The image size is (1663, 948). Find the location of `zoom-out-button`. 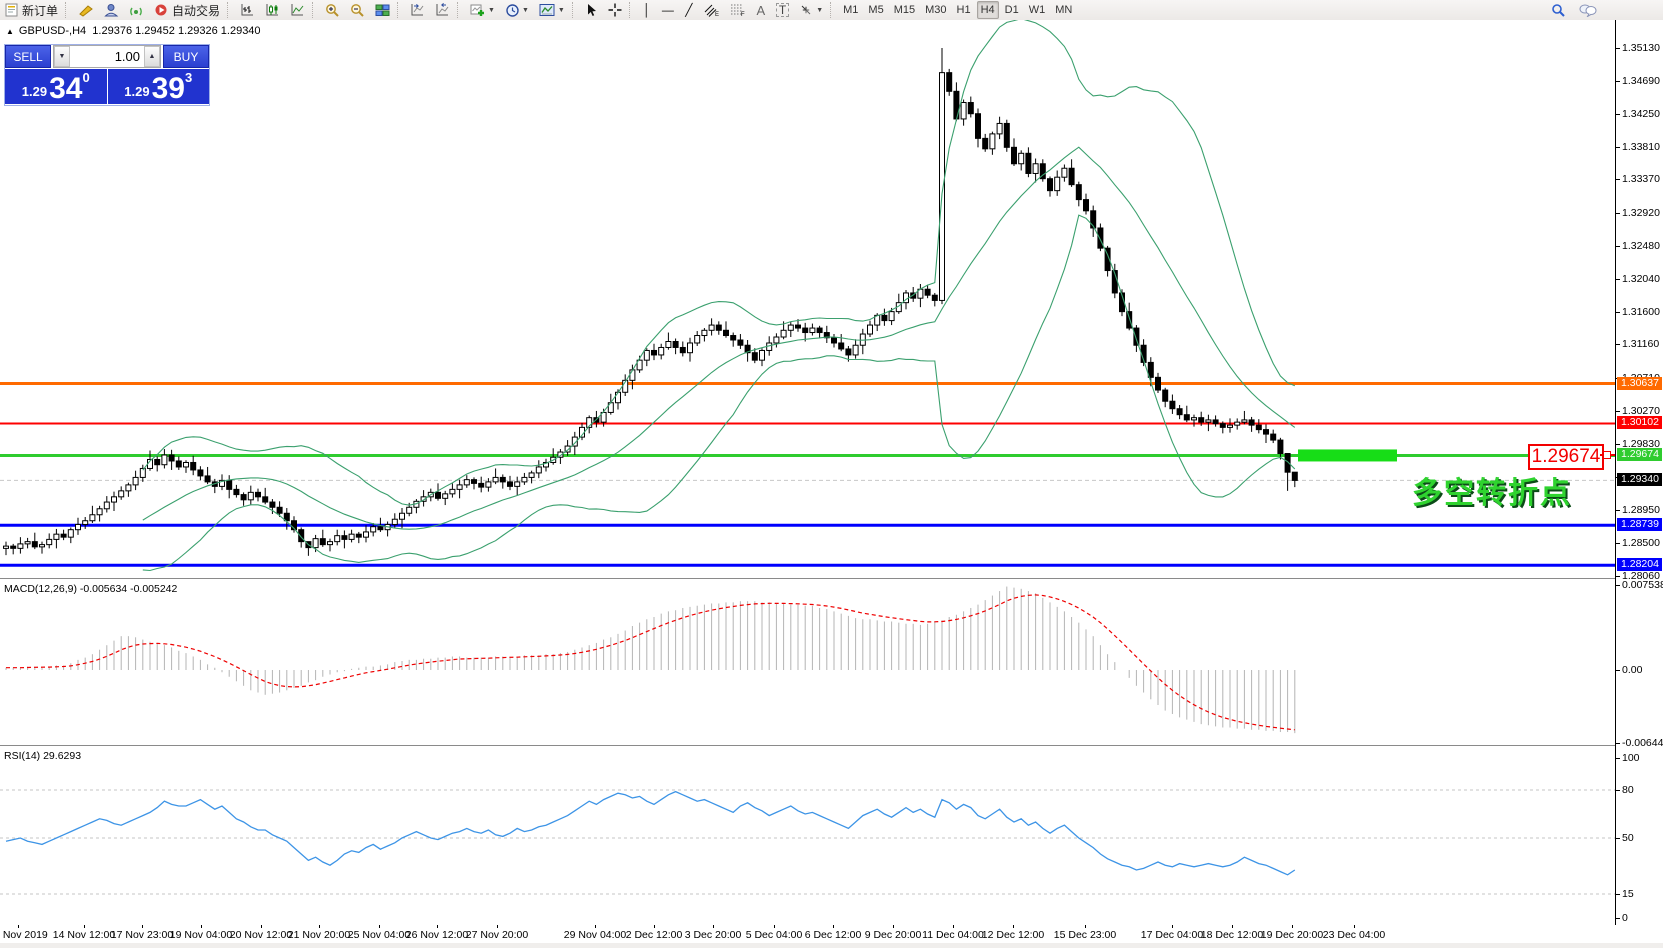

zoom-out-button is located at coordinates (357, 10).